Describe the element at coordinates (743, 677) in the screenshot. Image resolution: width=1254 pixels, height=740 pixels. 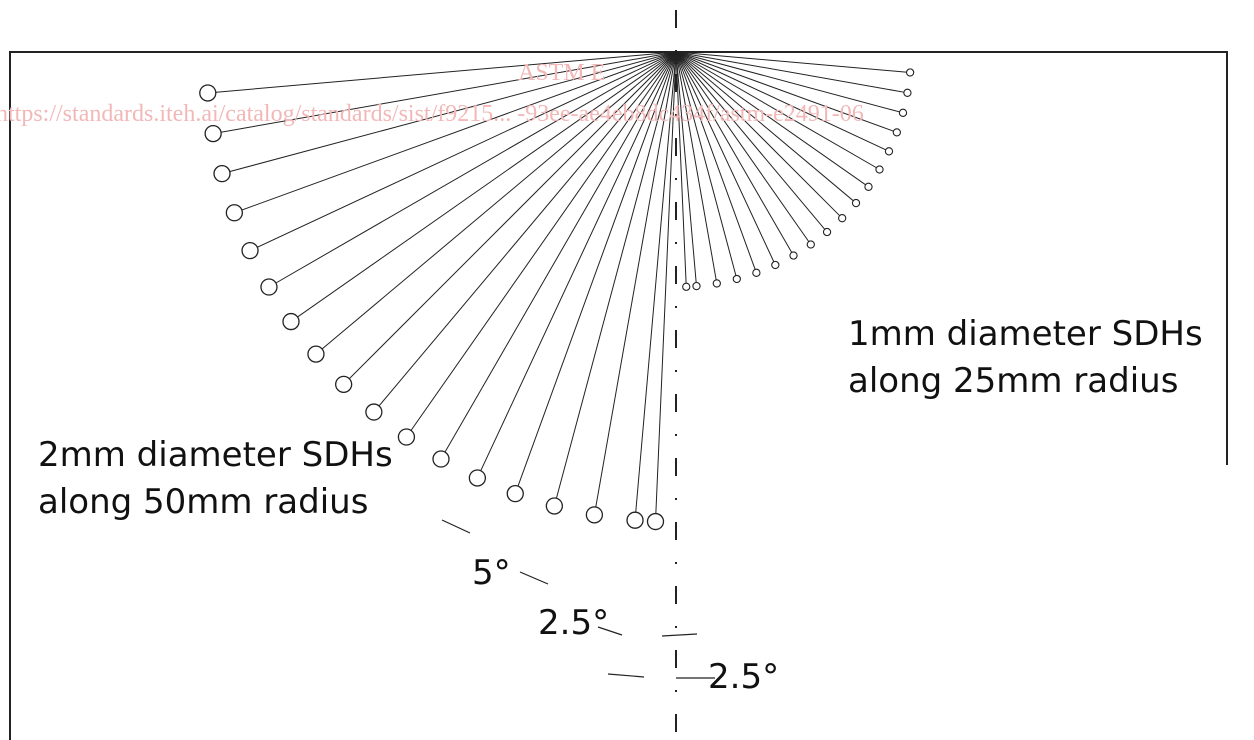
I see `angle-label-2-5-b: 2.5°` at that location.